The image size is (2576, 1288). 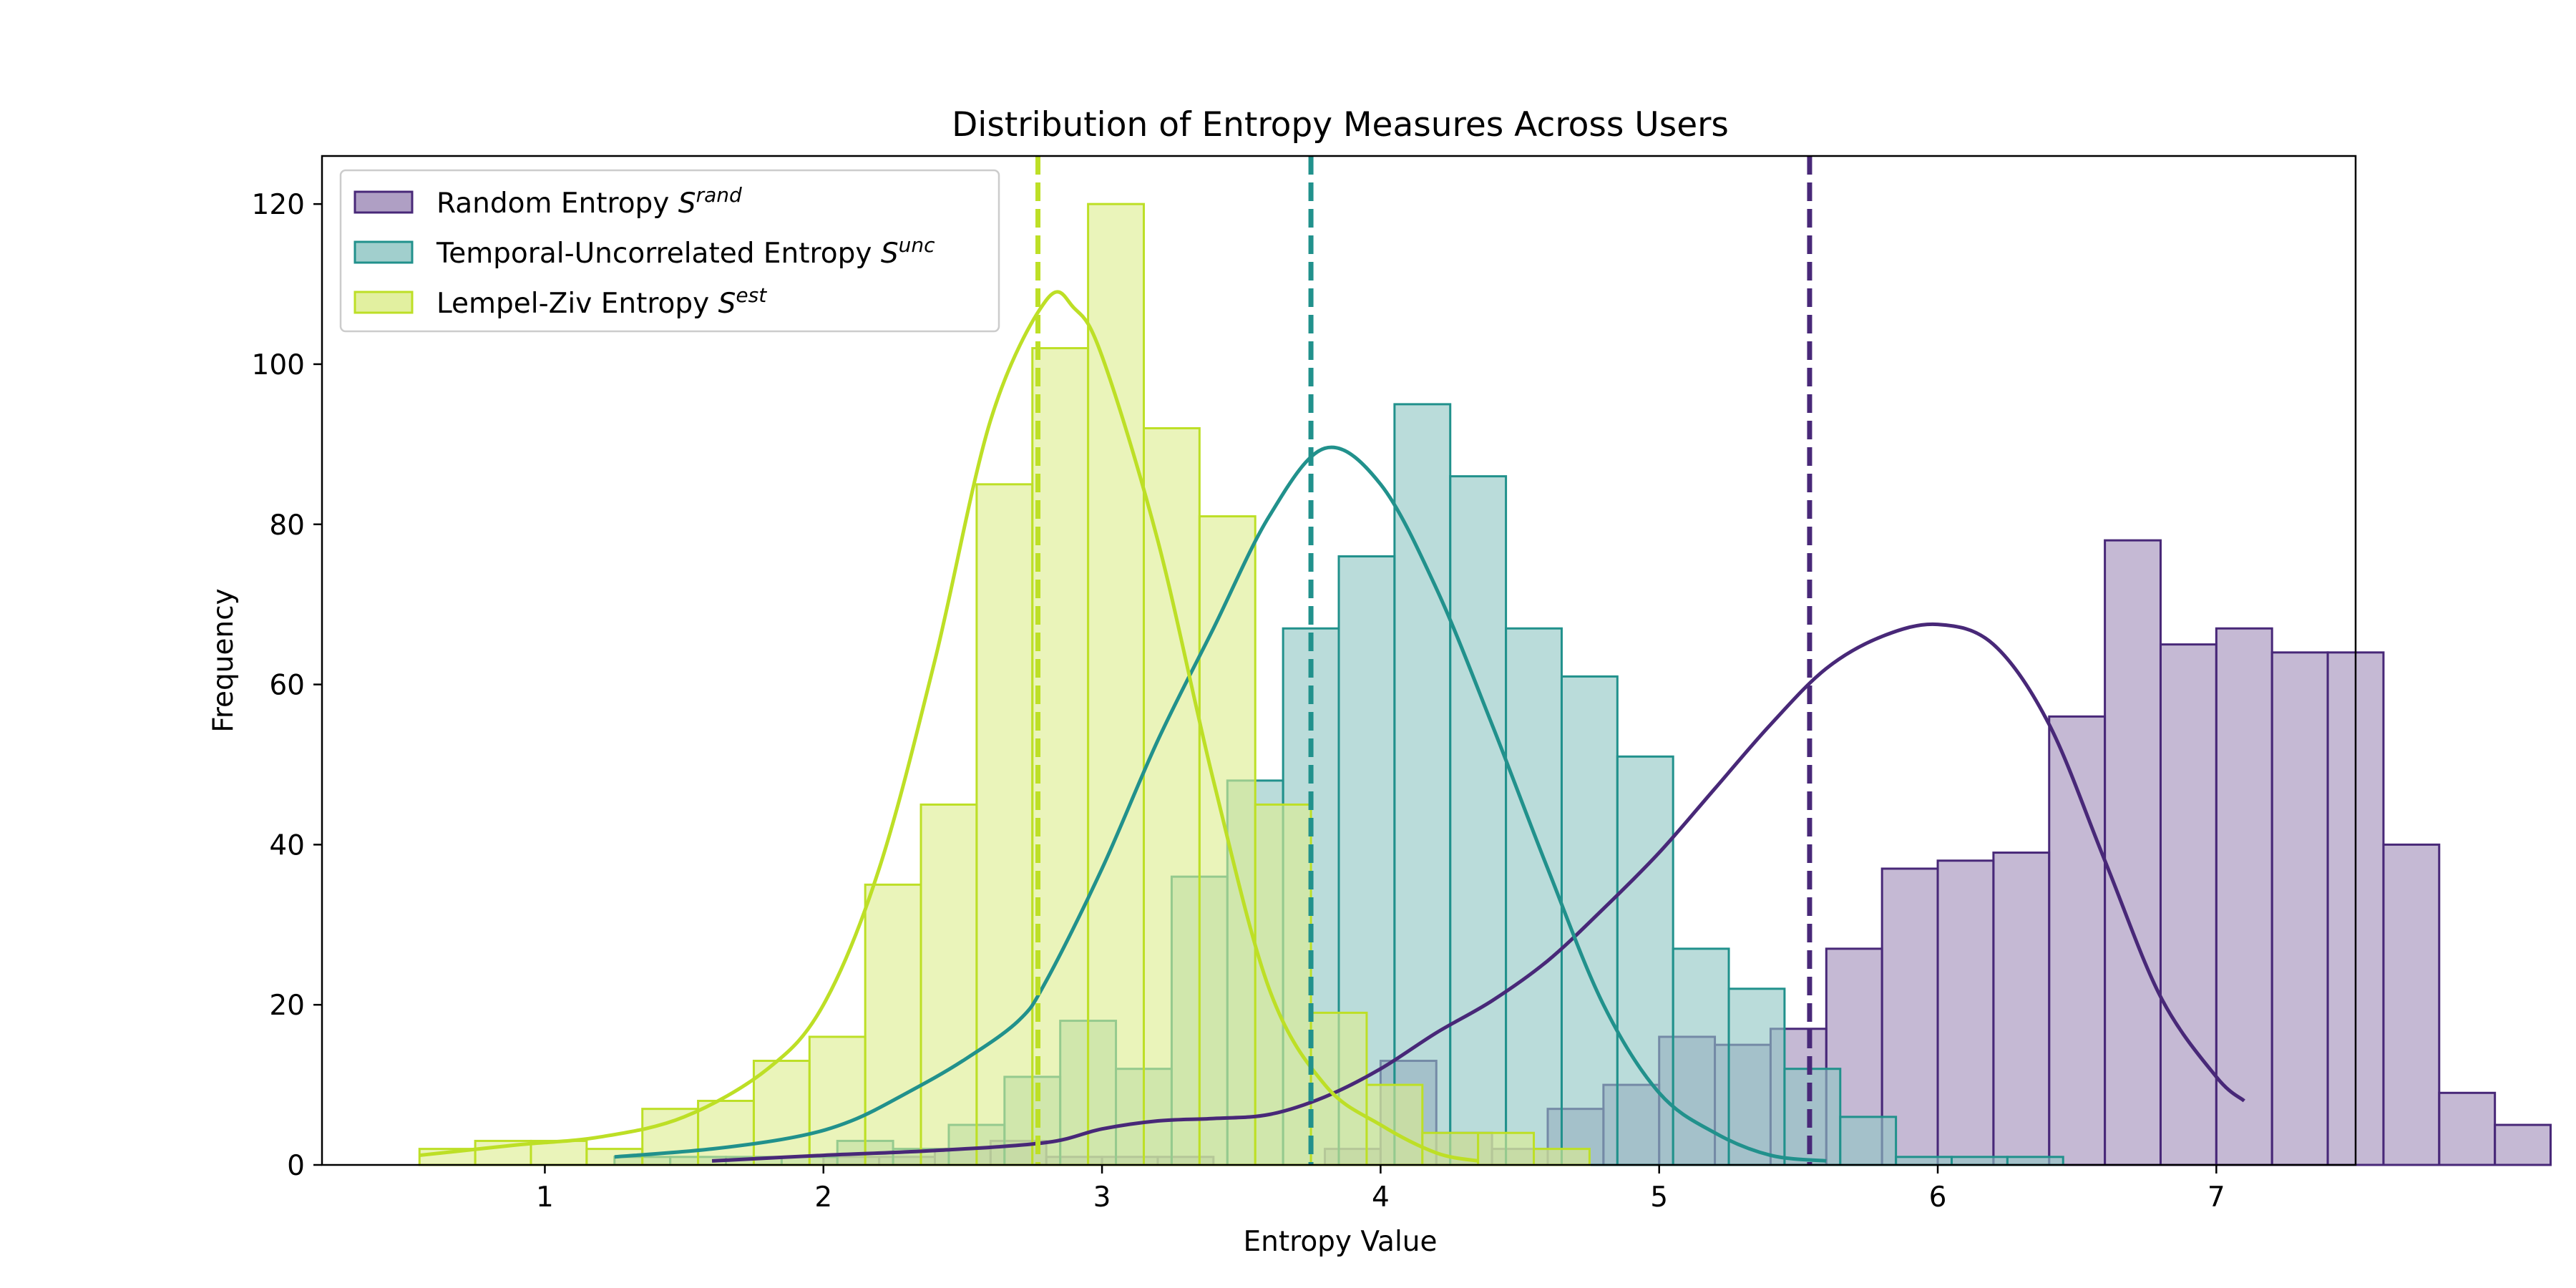 I want to click on y-tick-label: 60, so click(x=287, y=686).